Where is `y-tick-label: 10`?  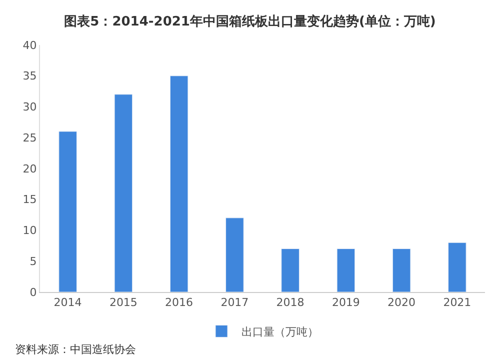 y-tick-label: 10 is located at coordinates (29, 231).